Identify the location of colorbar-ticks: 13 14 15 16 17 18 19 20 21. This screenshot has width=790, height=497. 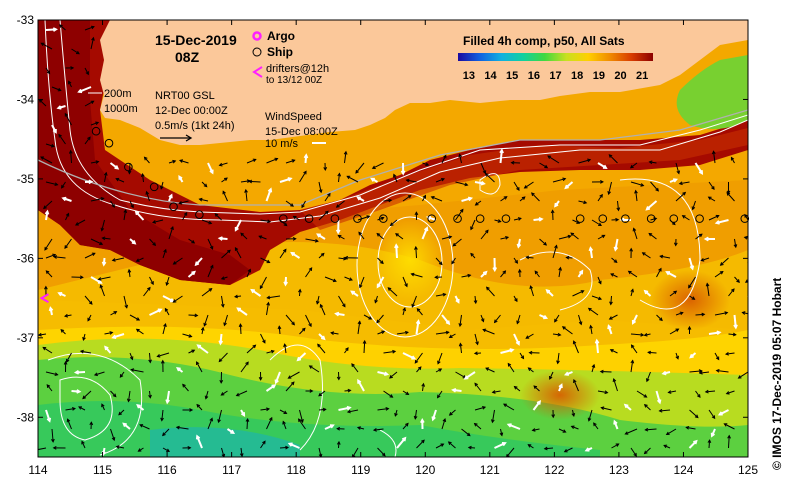
(556, 76).